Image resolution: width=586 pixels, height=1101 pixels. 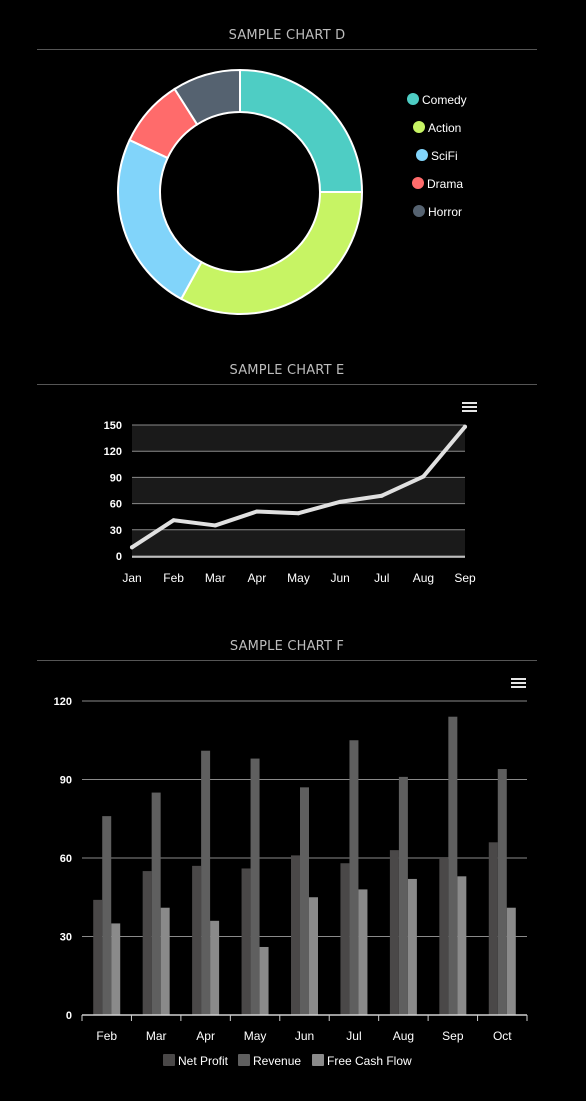 I want to click on legend-item-revenue: Revenue, so click(x=269, y=1061).